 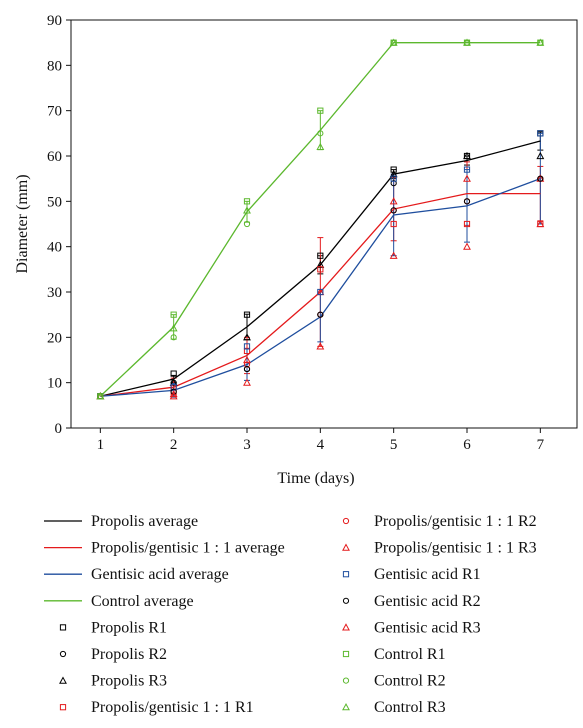 I want to click on legend-control-r3-swatch, so click(x=346, y=707).